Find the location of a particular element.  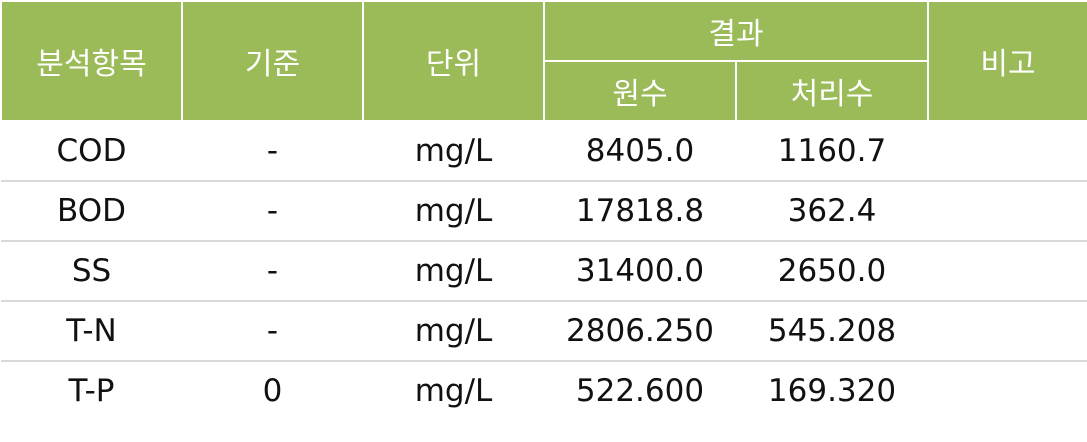

header-treated: 처리수 is located at coordinates (832, 91).